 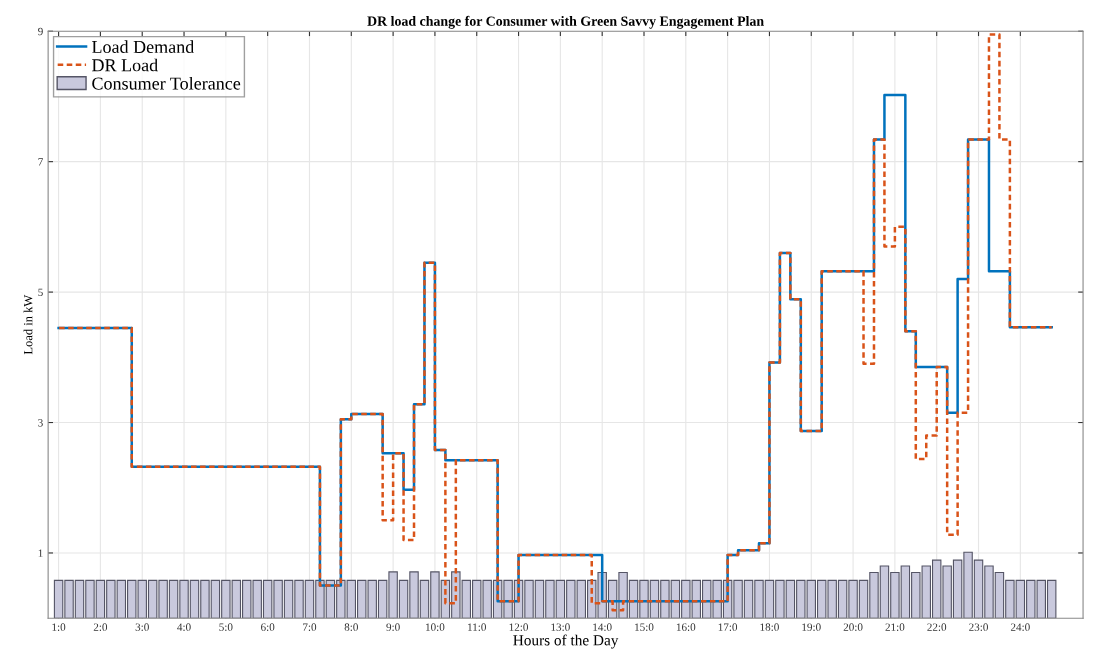 I want to click on x-tick-label: 14:0, so click(x=602, y=627).